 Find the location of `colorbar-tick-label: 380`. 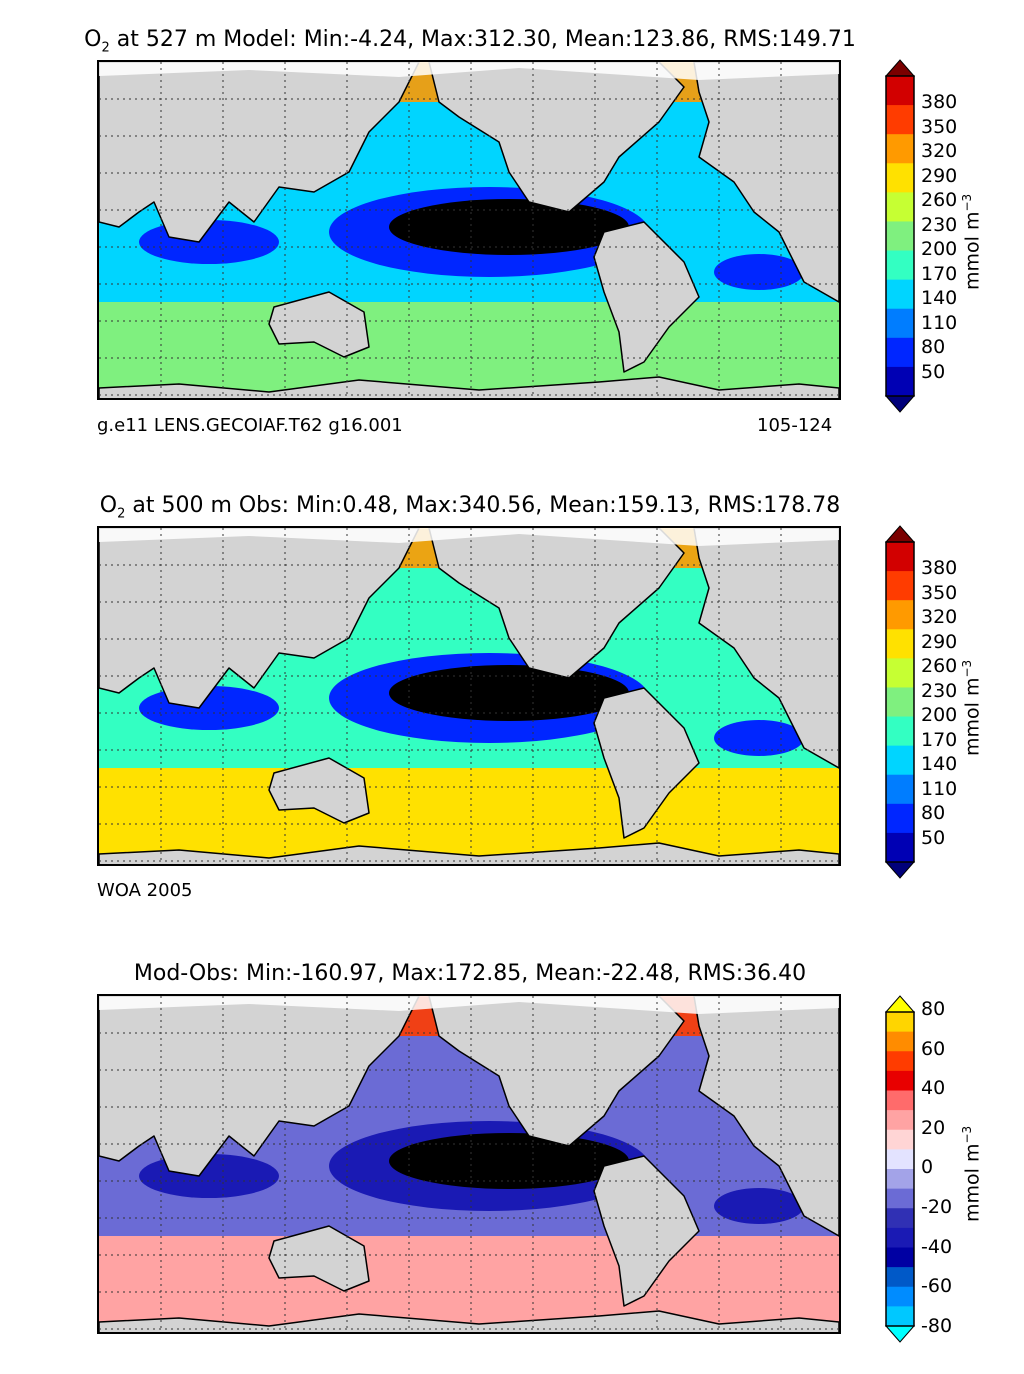

colorbar-tick-label: 380 is located at coordinates (939, 102).